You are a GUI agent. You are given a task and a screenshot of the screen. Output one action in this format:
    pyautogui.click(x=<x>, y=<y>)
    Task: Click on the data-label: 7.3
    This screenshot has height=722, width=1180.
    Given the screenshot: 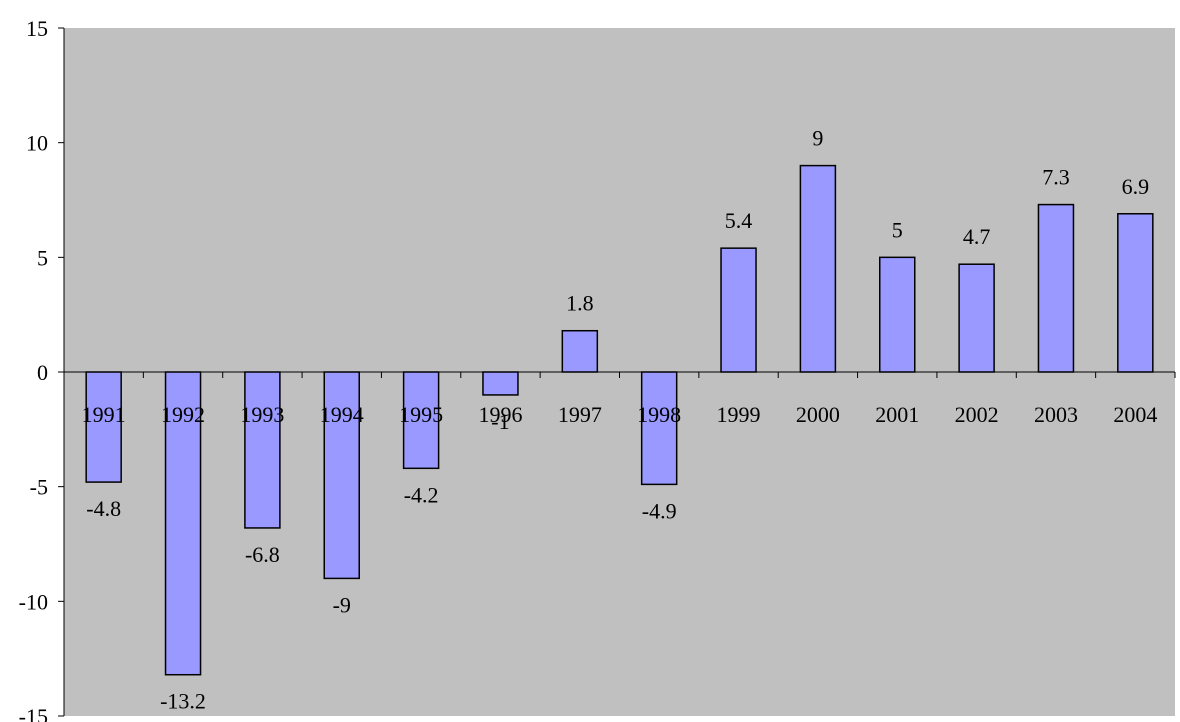 What is the action you would take?
    pyautogui.click(x=1056, y=177)
    